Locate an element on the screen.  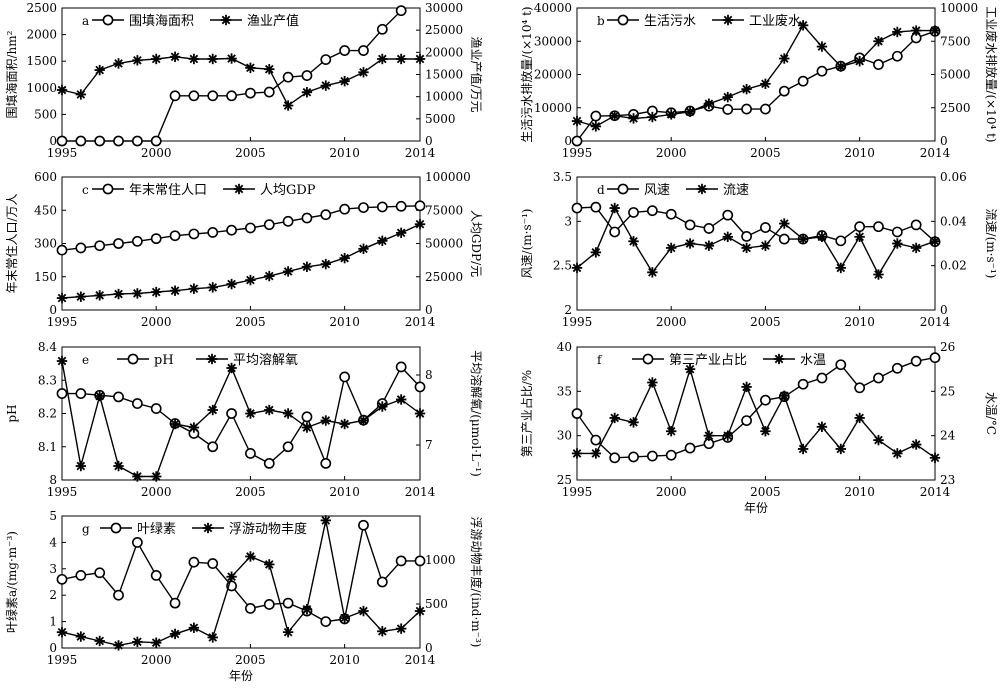
y-tick-label: 5 is located at coordinates (53, 516).